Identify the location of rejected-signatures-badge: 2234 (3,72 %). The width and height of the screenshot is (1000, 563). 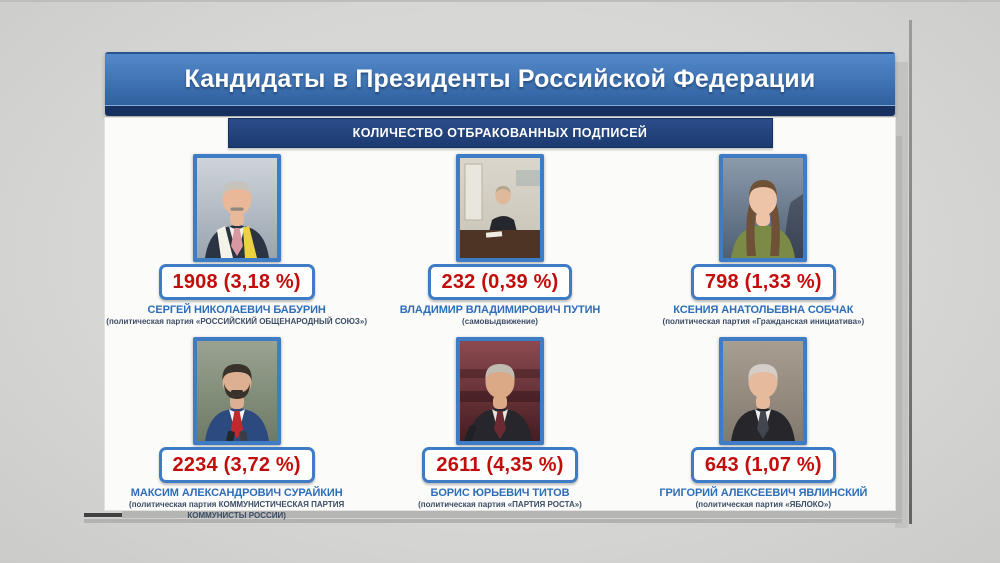
(236, 465).